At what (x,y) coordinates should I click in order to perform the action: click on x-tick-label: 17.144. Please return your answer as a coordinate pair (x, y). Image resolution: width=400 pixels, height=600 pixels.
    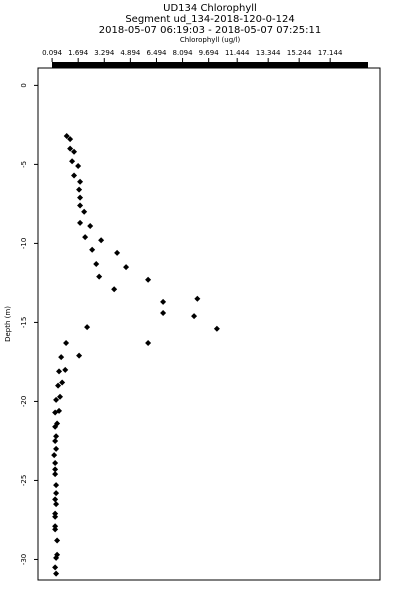
    Looking at the image, I should click on (330, 53).